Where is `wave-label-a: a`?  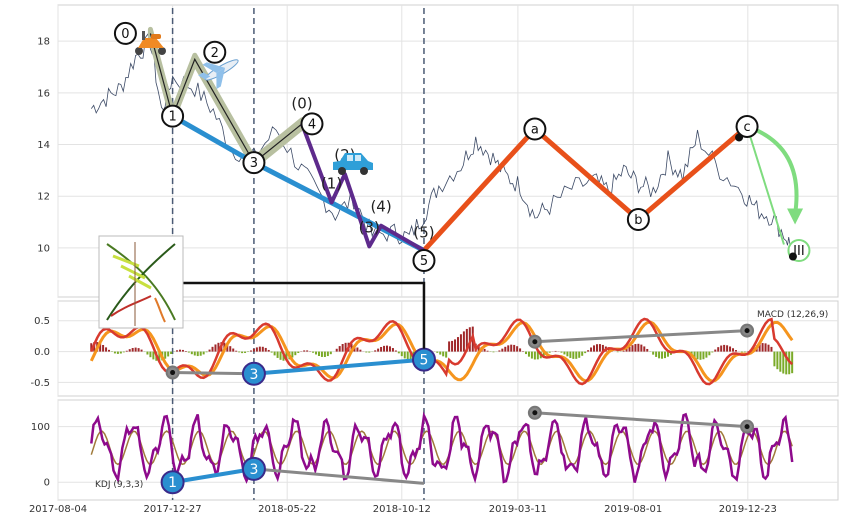 wave-label-a: a is located at coordinates (535, 129).